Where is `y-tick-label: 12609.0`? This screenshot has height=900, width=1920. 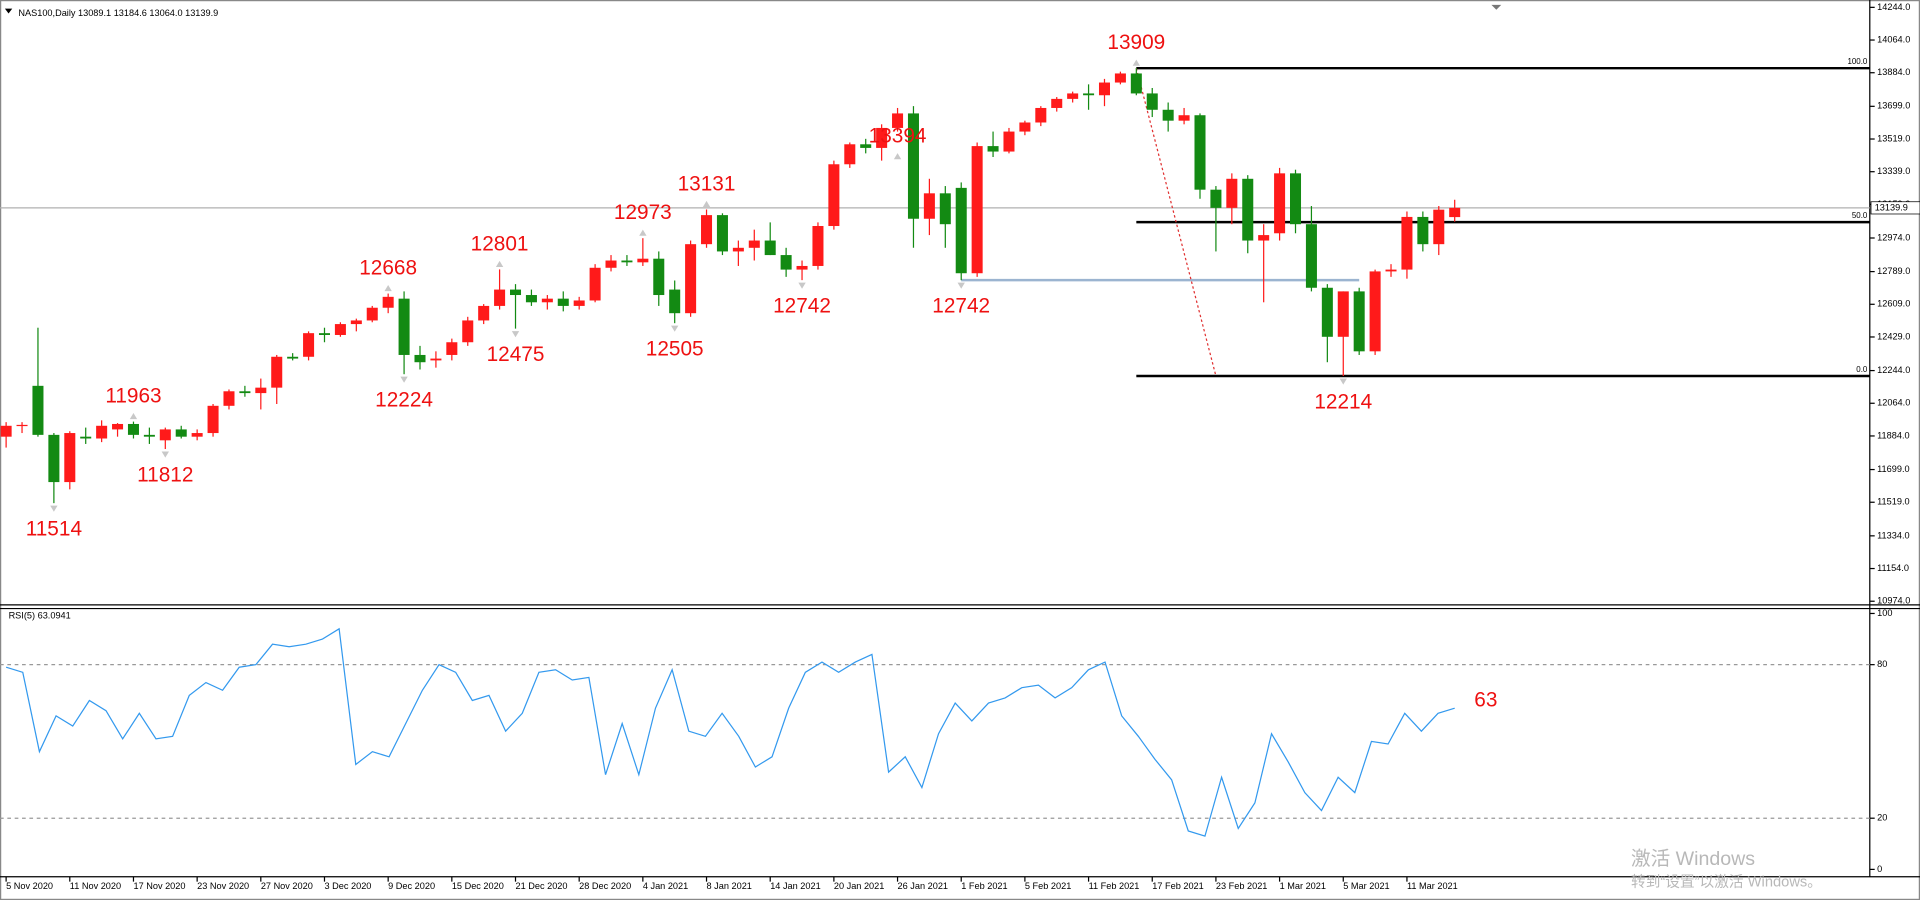
y-tick-label: 12609.0 is located at coordinates (1893, 304).